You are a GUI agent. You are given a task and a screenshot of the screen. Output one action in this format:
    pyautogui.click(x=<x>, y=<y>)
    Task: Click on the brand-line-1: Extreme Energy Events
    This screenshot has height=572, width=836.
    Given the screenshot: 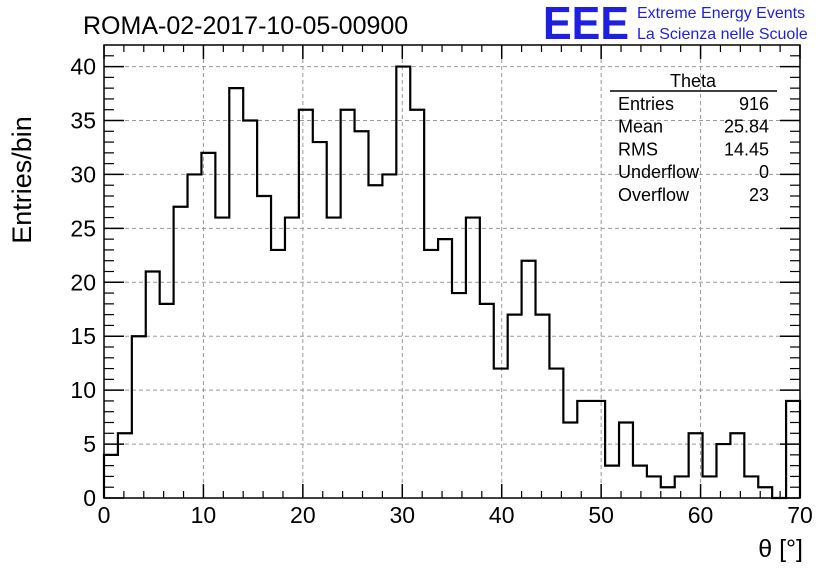 What is the action you would take?
    pyautogui.click(x=721, y=13)
    